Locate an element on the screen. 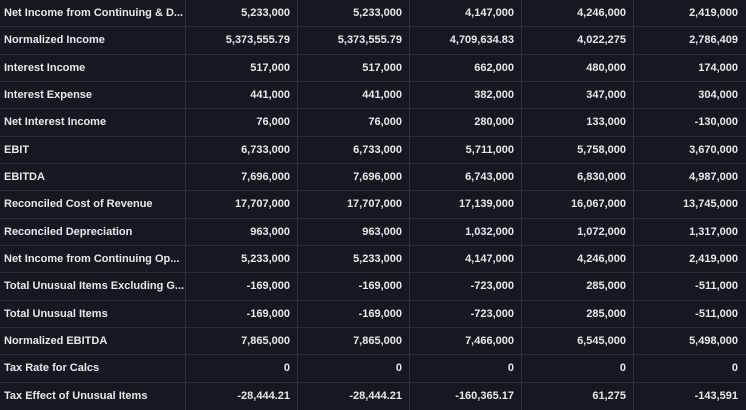  table-cell: 61,275 is located at coordinates (578, 396).